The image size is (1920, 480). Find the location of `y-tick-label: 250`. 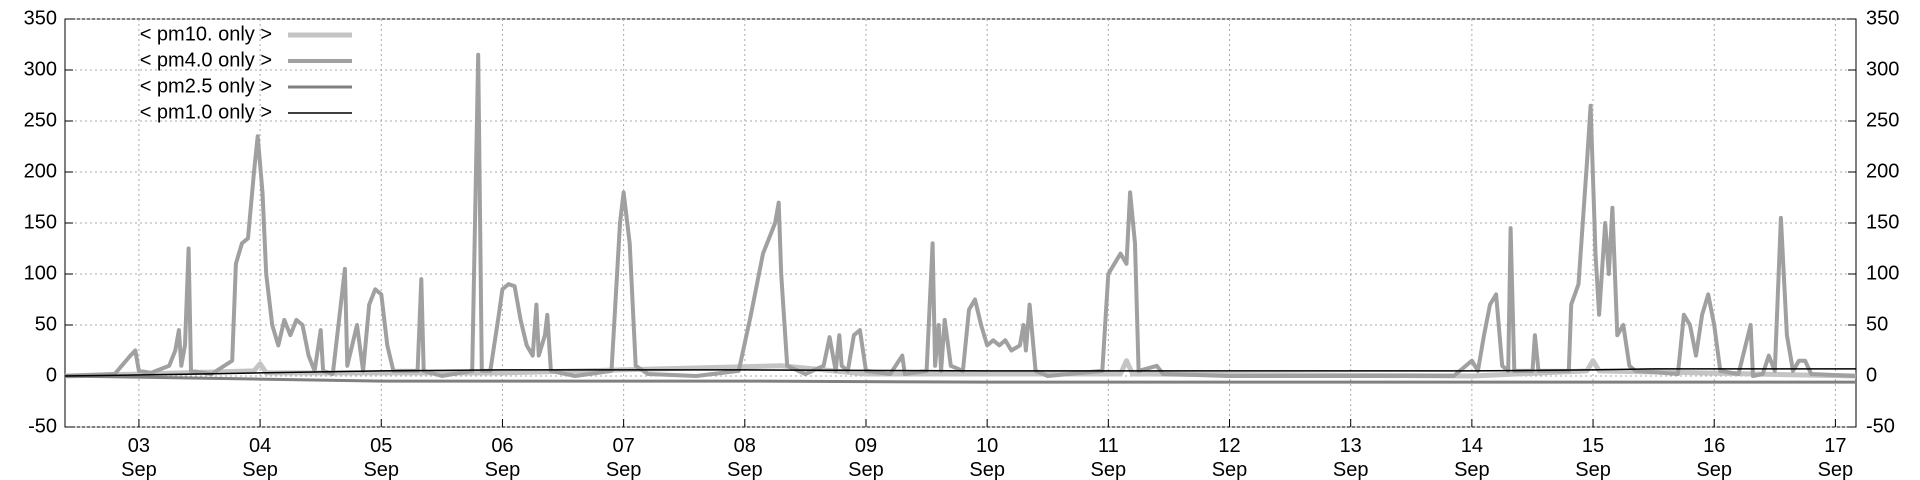

y-tick-label: 250 is located at coordinates (40, 120).